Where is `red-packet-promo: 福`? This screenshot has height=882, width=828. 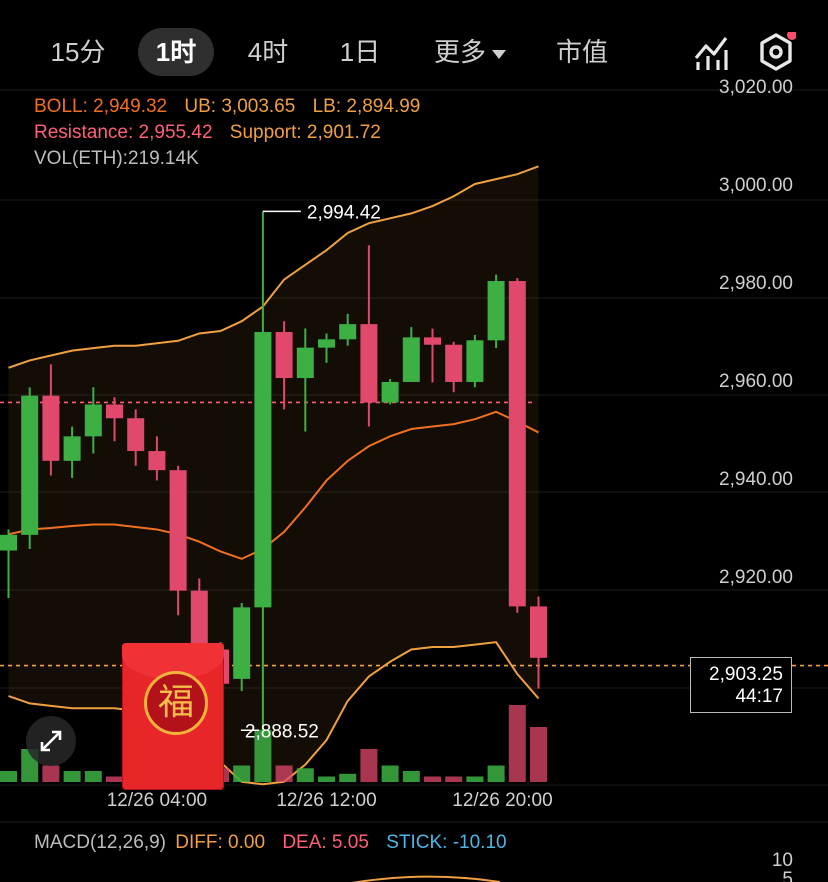
red-packet-promo: 福 is located at coordinates (173, 716).